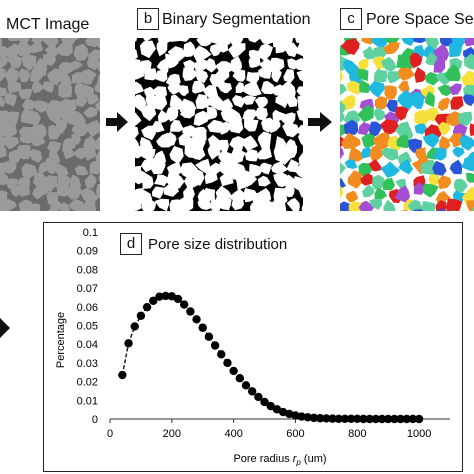  I want to click on binary-segmentation-title: Binary Segmentation, so click(236, 19).